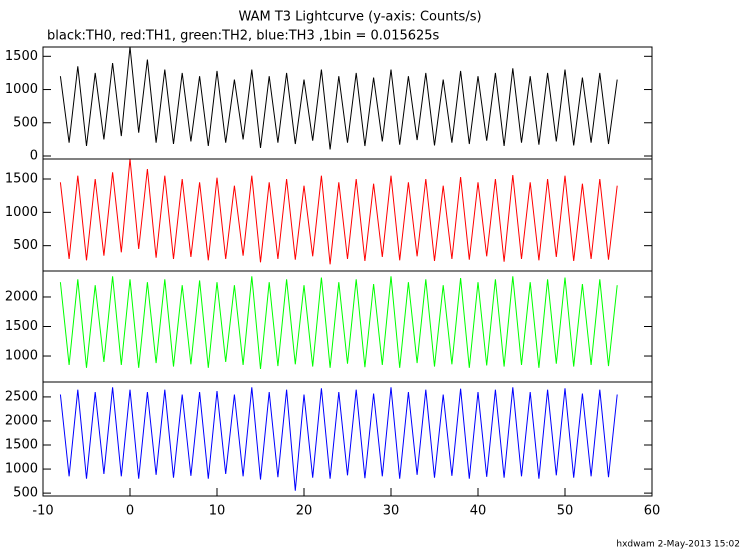 The width and height of the screenshot is (744, 551). What do you see at coordinates (652, 511) in the screenshot?
I see `x-tick-label: 60` at bounding box center [652, 511].